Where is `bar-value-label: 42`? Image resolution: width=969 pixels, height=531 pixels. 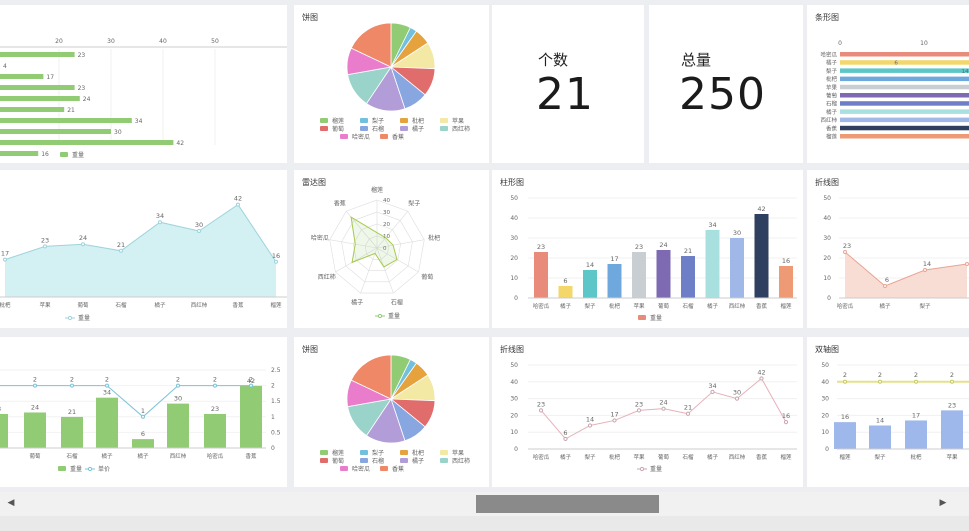
bar-value-label: 42 is located at coordinates (761, 209).